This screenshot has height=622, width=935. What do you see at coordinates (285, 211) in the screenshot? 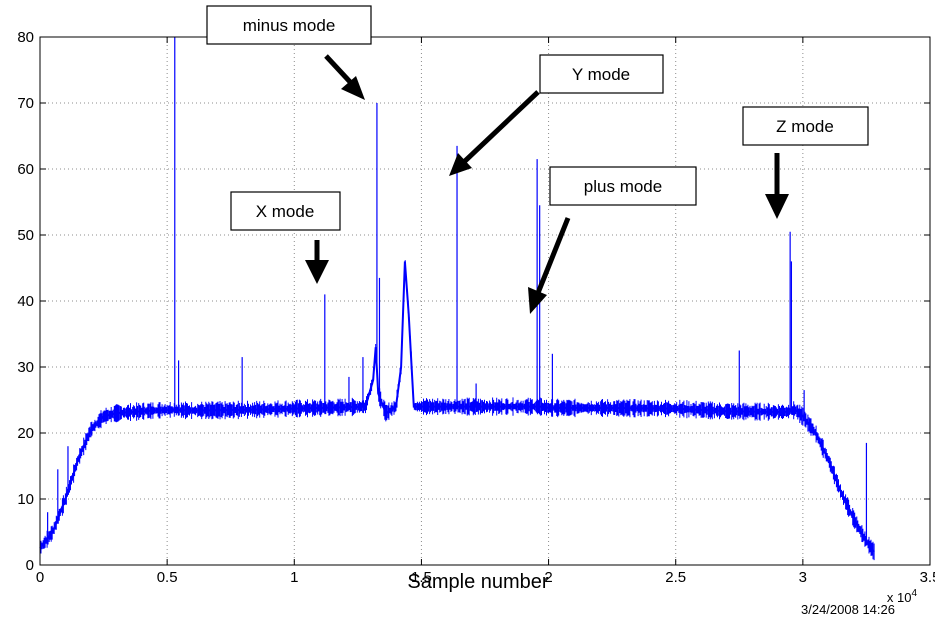
I see `svg-text: X mode` at bounding box center [285, 211].